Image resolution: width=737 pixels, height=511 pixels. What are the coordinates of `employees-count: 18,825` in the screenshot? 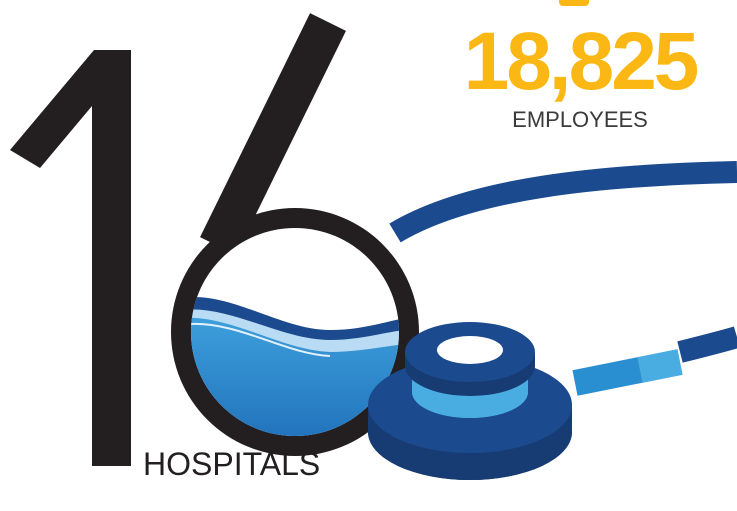 It's located at (581, 61).